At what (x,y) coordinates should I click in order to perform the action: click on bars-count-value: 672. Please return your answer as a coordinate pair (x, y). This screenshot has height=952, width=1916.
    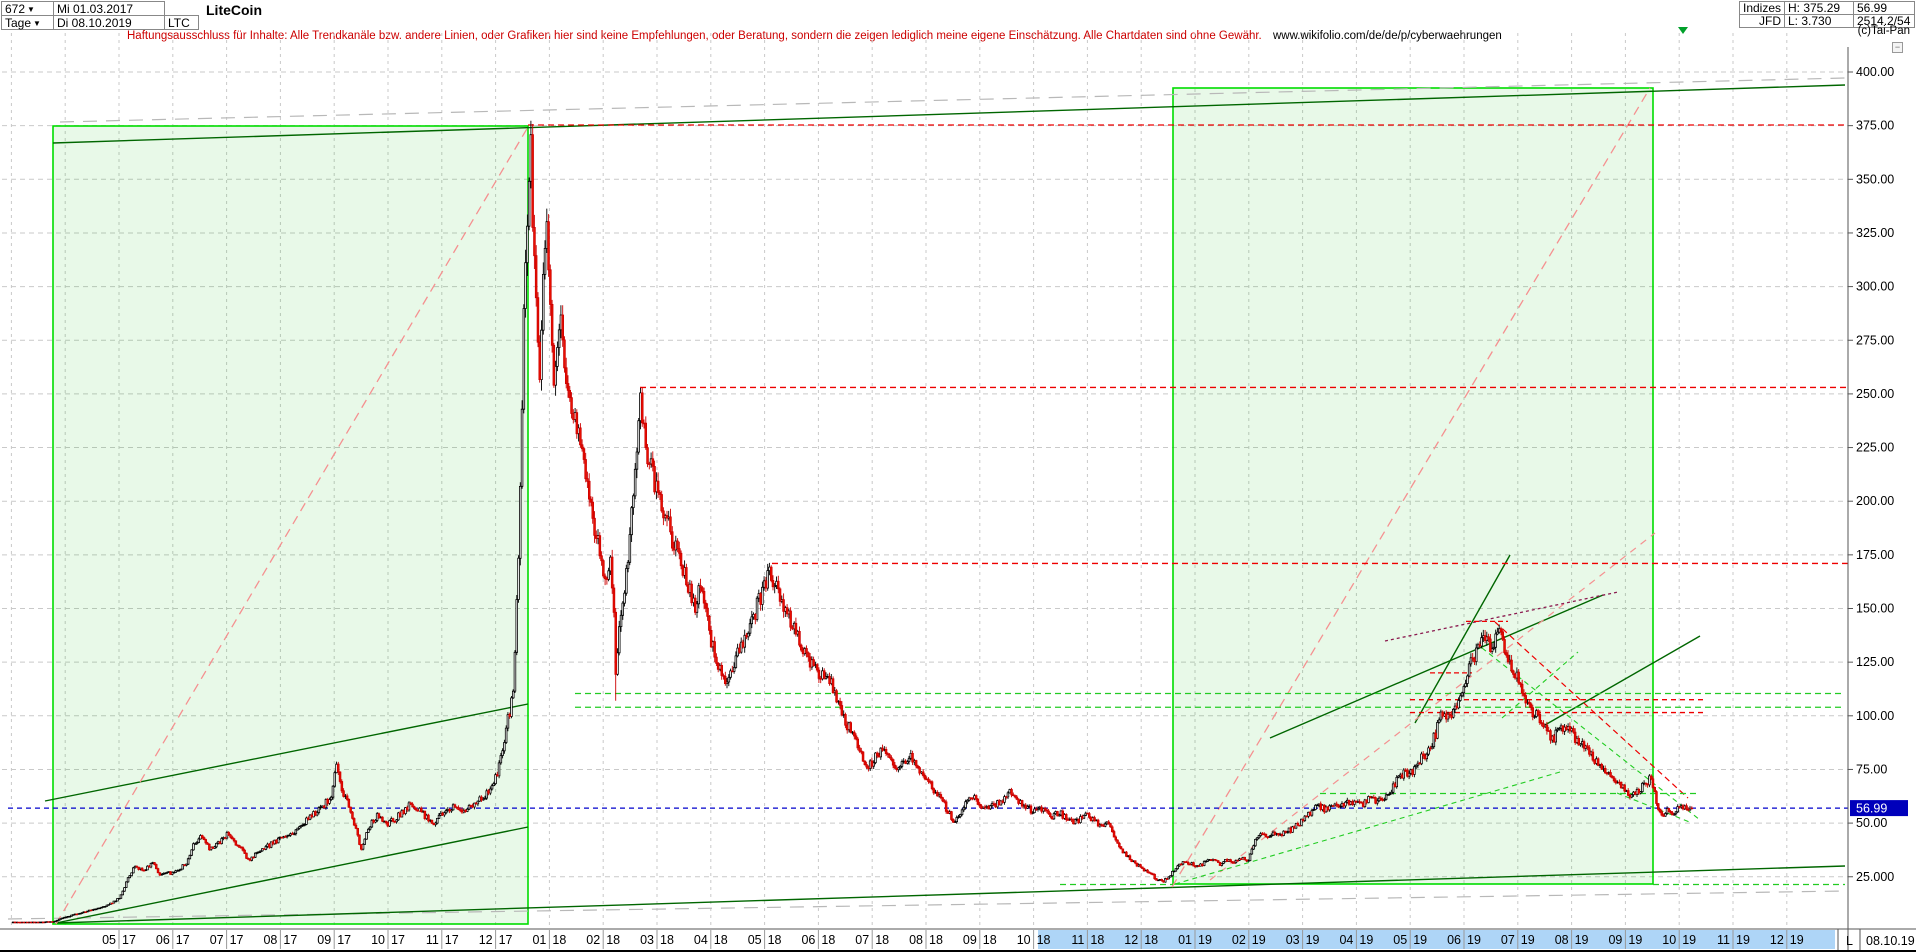
    Looking at the image, I should click on (15, 9).